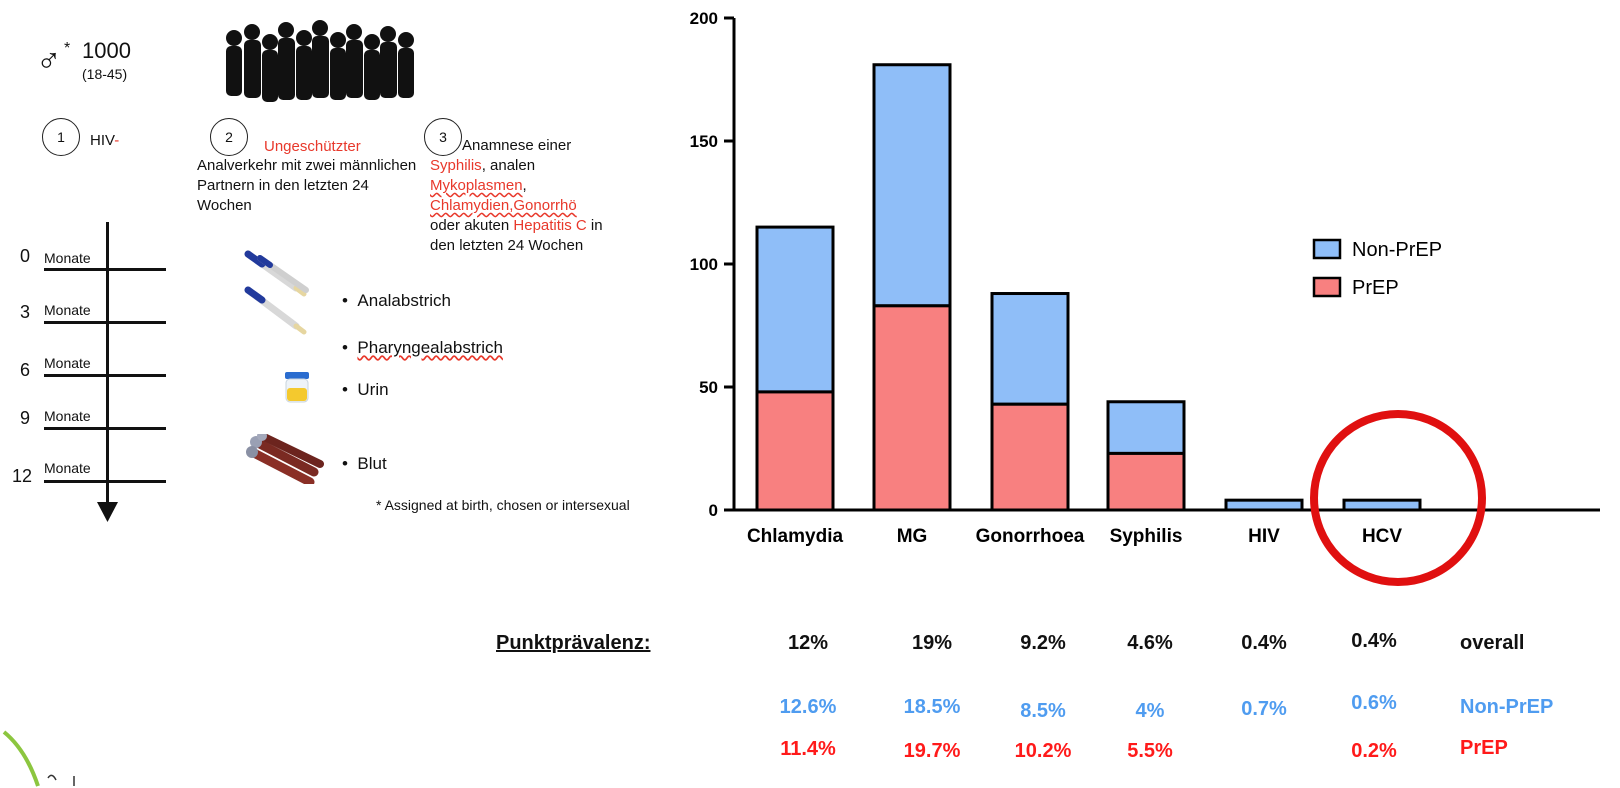 This screenshot has width=1620, height=788. What do you see at coordinates (516, 225) in the screenshot?
I see `criterion-3-line5: oder akuten Hepatitis C in` at bounding box center [516, 225].